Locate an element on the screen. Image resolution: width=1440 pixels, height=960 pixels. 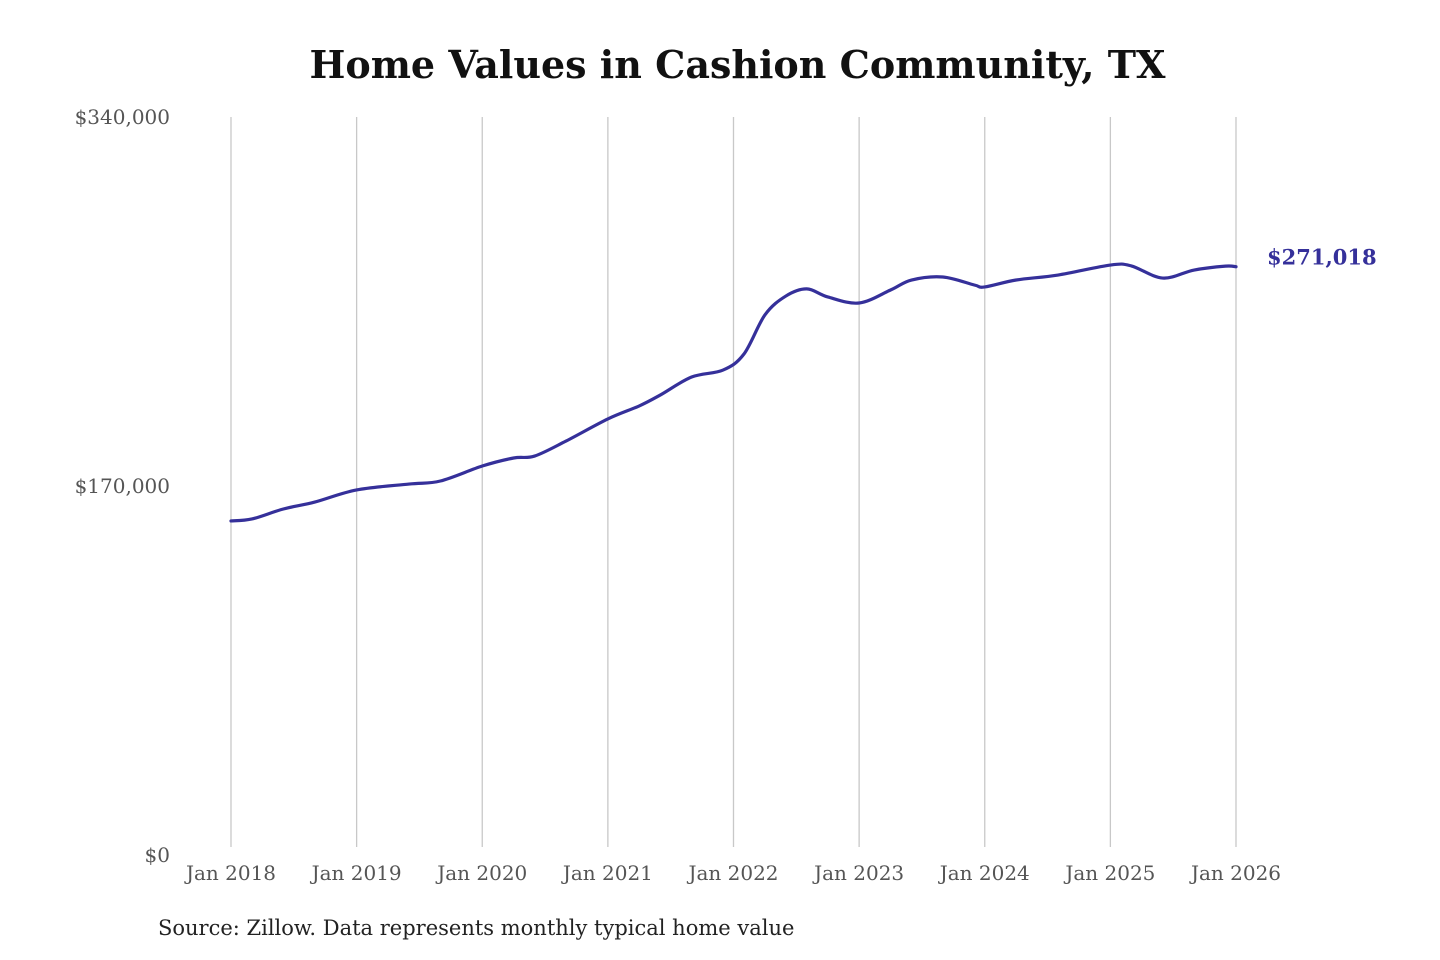
x-tick-label: Jan 2018 is located at coordinates (230, 873).